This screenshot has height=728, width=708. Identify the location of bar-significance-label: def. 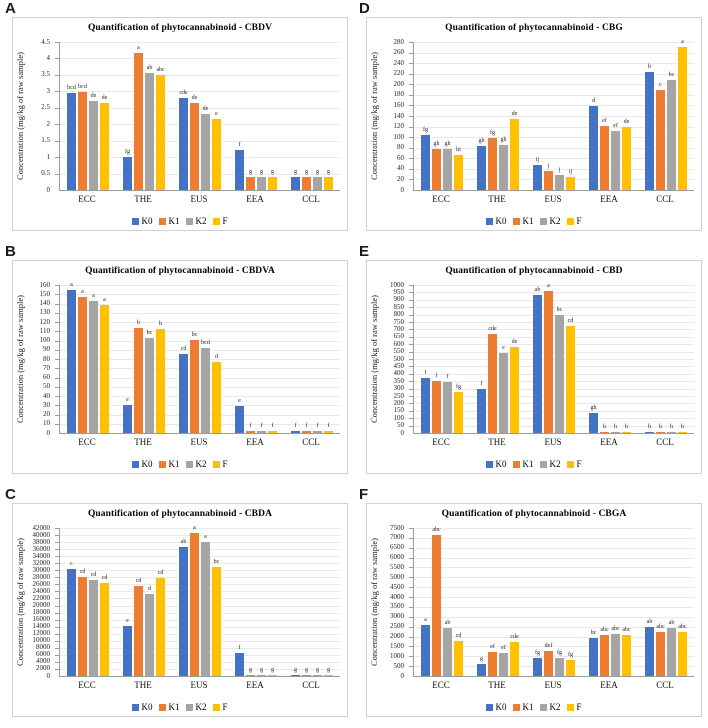
(548, 646).